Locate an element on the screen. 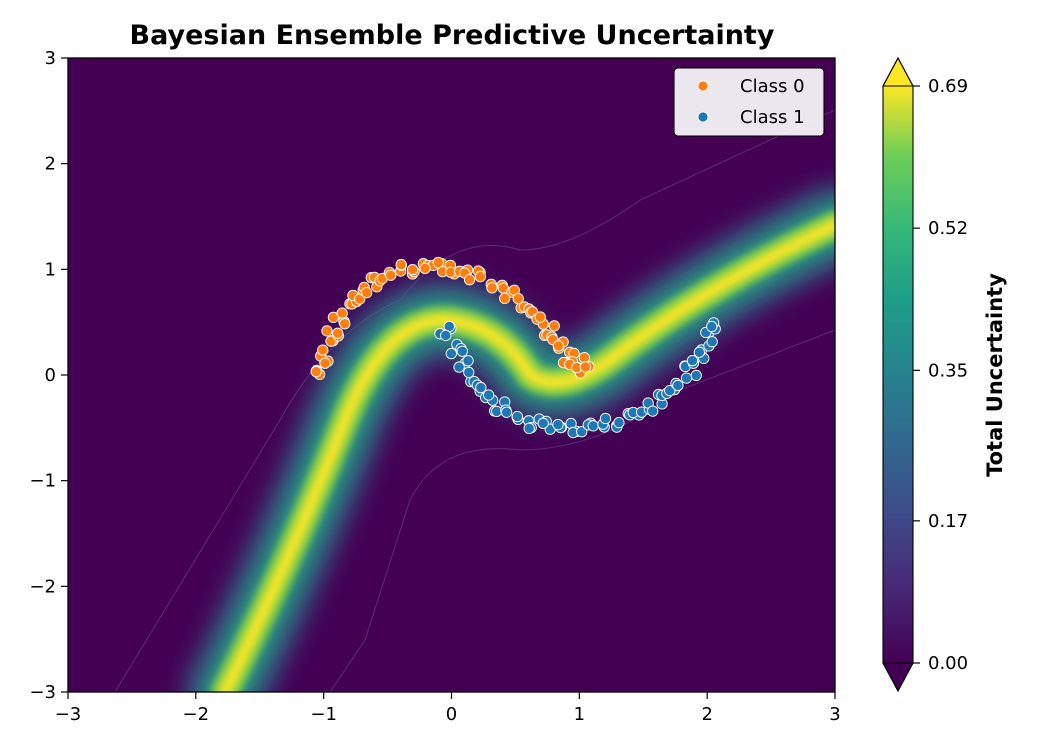 The width and height of the screenshot is (1050, 750). y-tick-label: 0 is located at coordinates (50, 375).